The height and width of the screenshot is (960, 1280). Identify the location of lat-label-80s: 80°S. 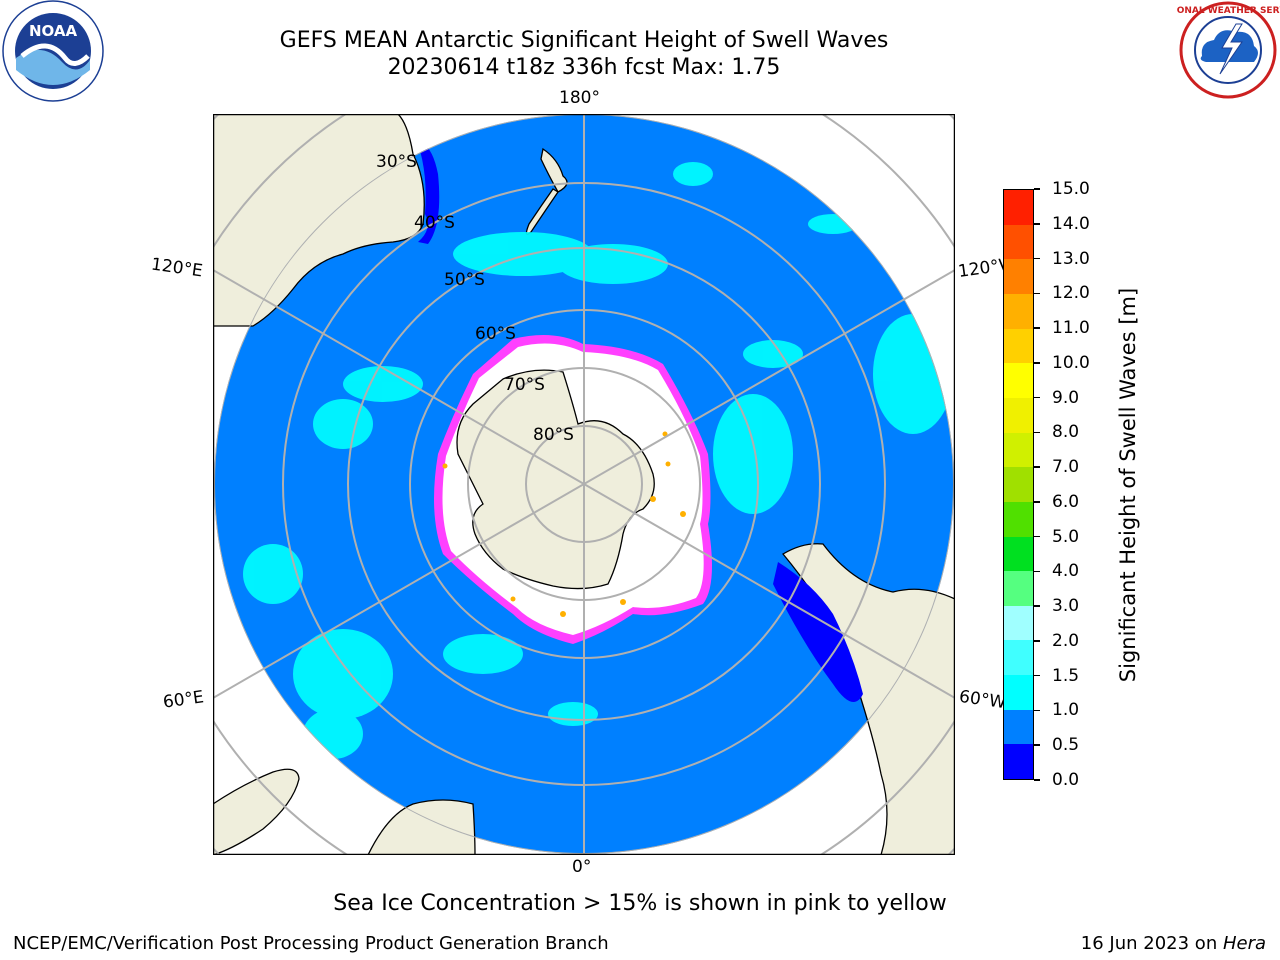
(553, 435).